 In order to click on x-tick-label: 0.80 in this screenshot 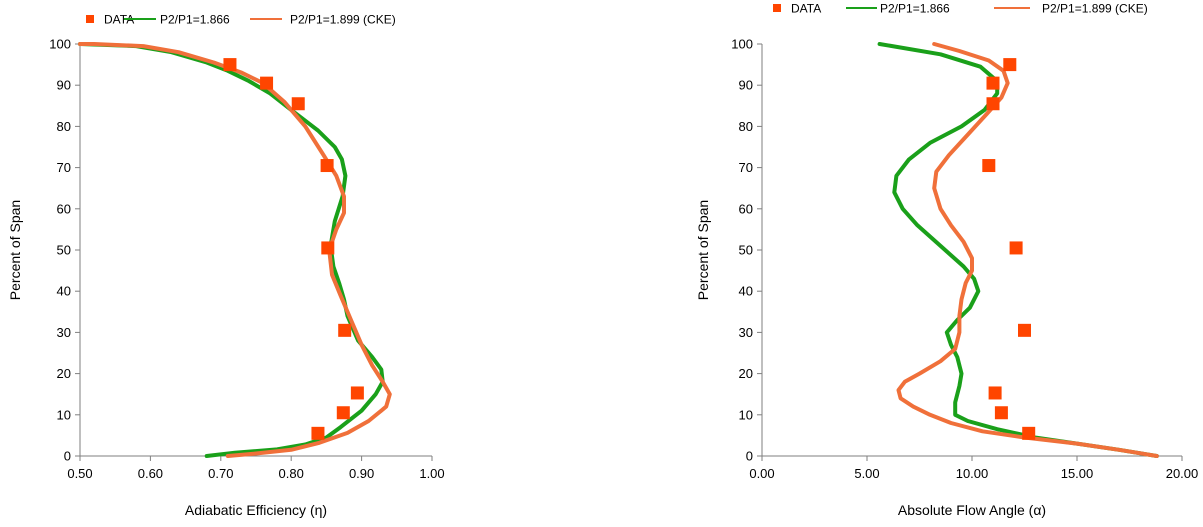, I will do `click(291, 473)`.